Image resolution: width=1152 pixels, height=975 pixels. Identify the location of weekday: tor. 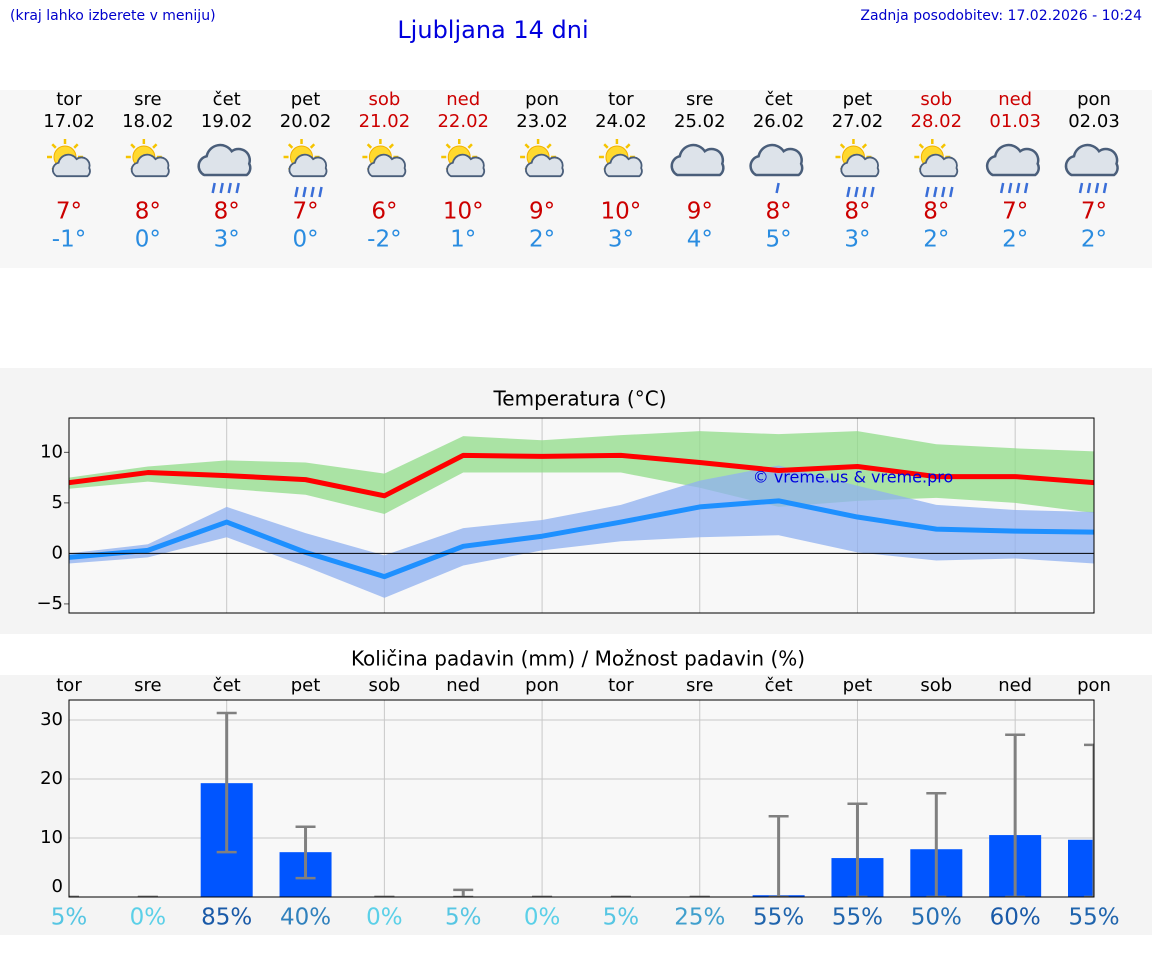
(69, 99).